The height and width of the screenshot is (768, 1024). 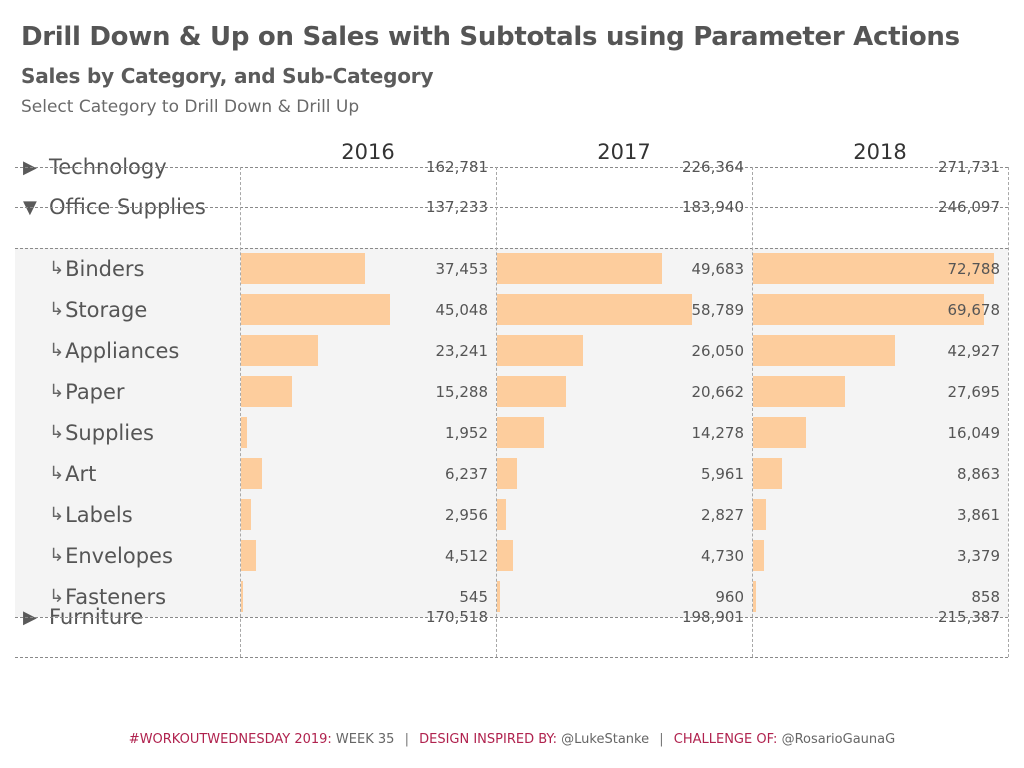 I want to click on bar-value-label: 37,453, so click(x=462, y=268).